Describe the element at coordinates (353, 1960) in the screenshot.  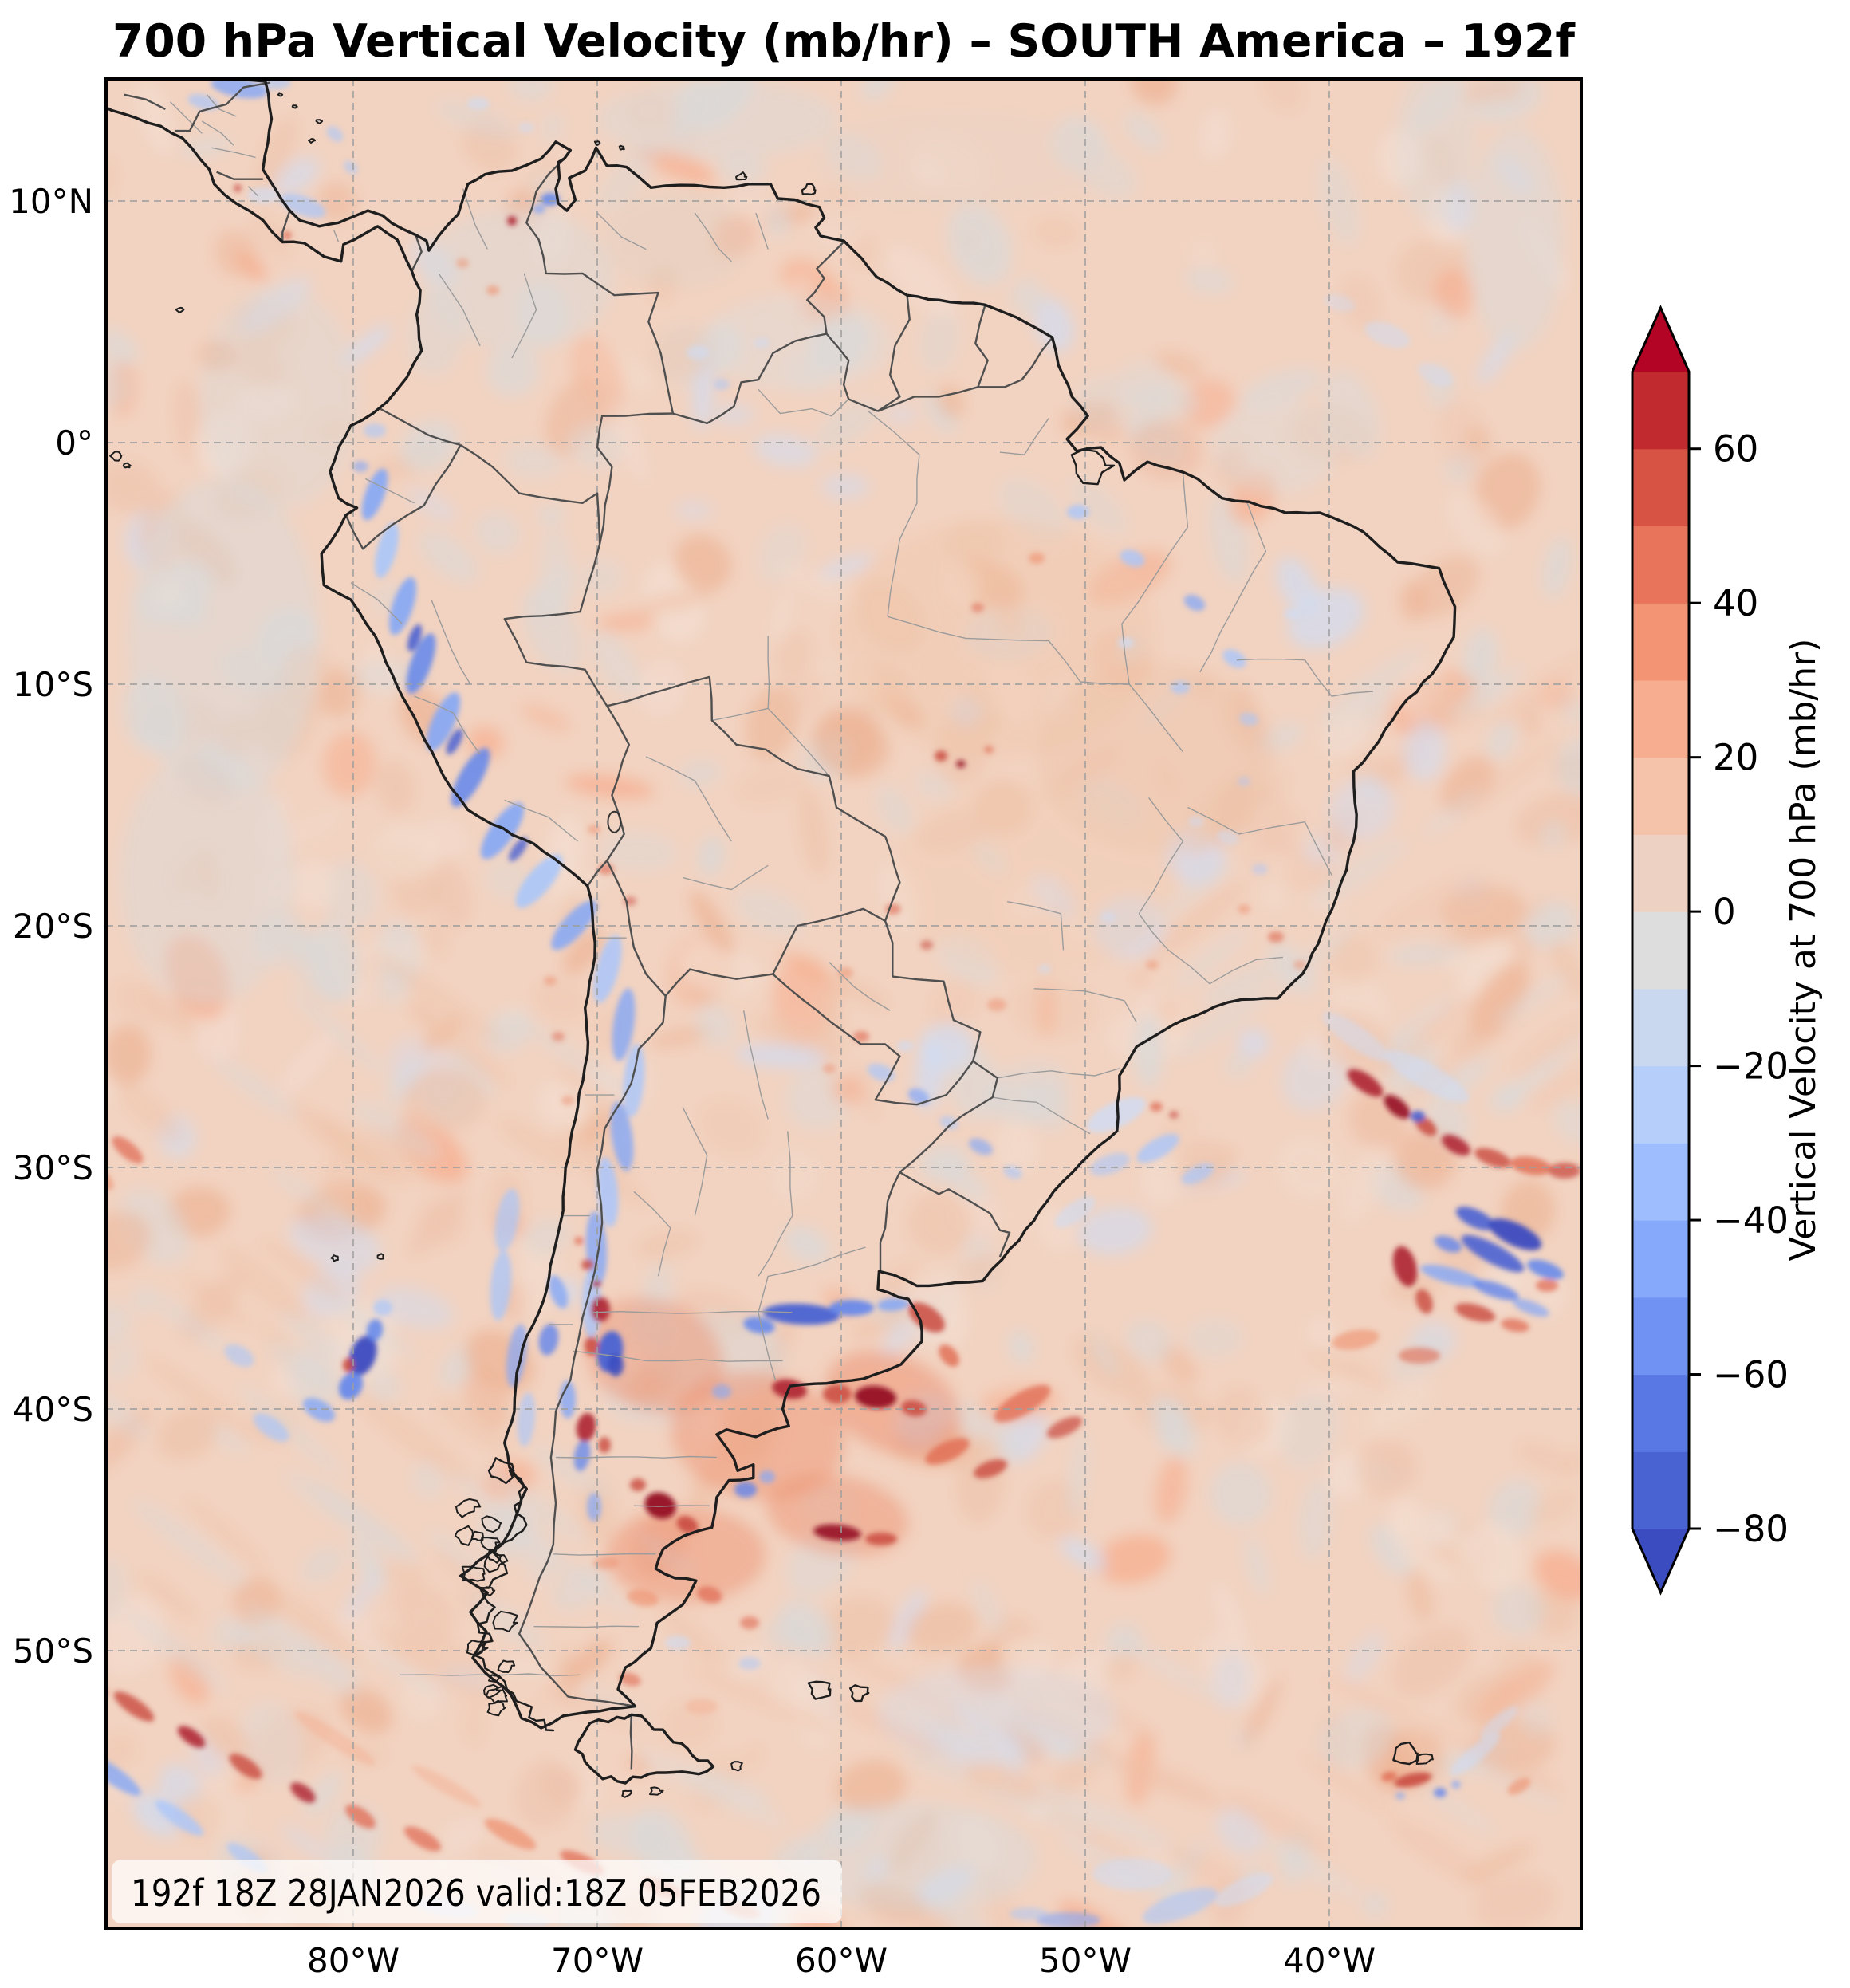
I see `lon-tick-label: 80°W` at that location.